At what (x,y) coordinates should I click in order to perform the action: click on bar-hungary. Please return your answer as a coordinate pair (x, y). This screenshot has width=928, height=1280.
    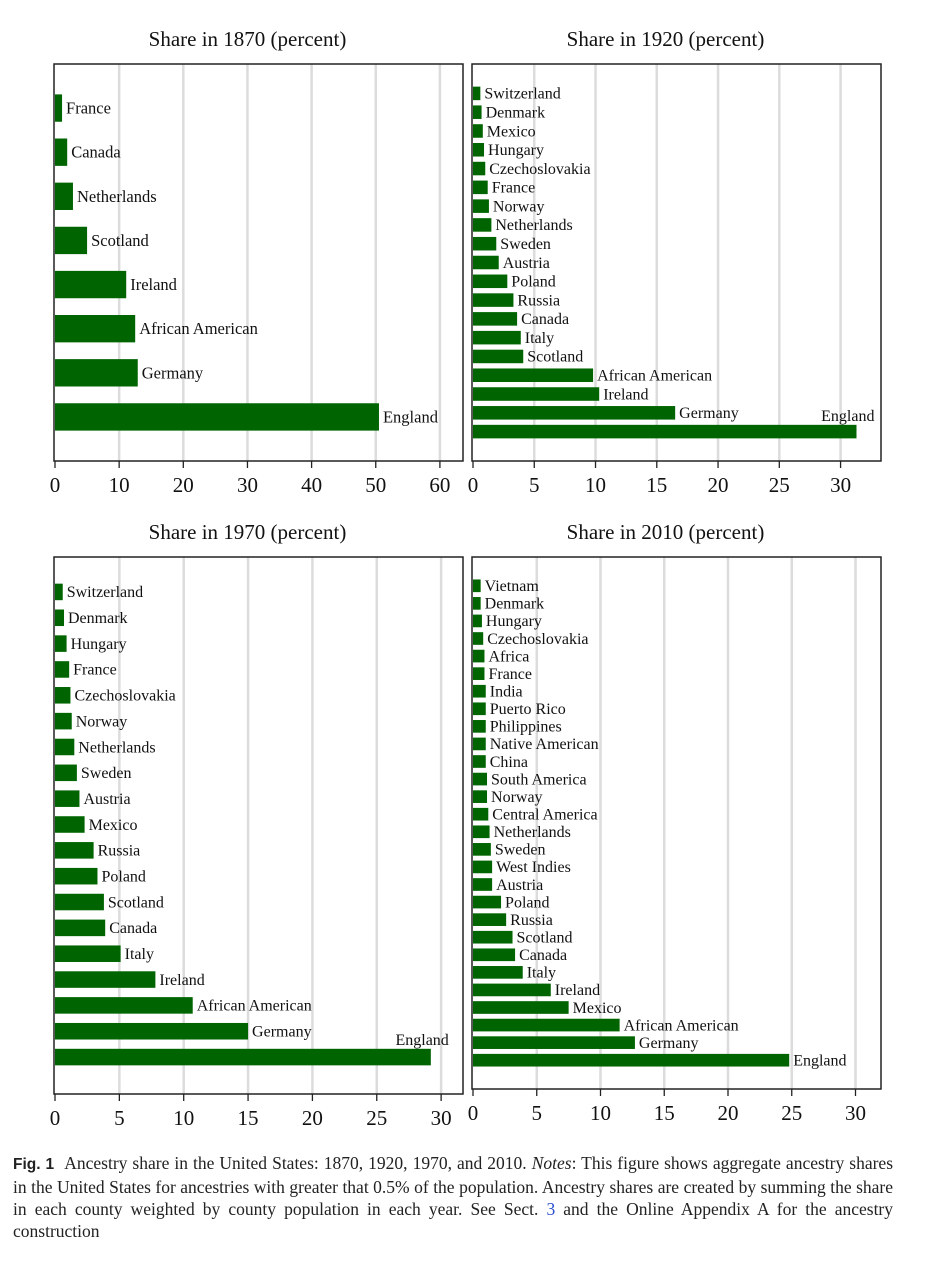
    Looking at the image, I should click on (61, 643).